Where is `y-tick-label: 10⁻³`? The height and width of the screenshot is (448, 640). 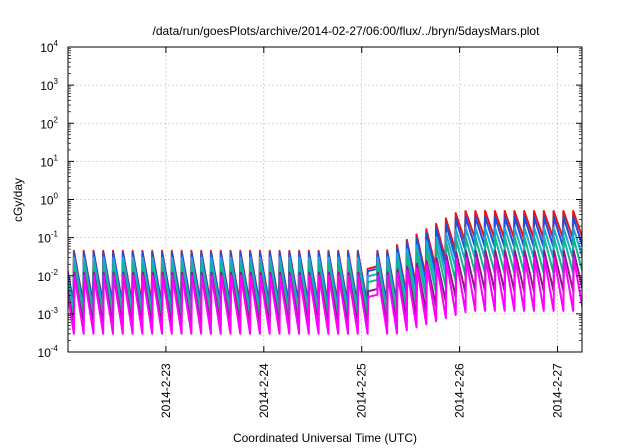 y-tick-label: 10⁻³ is located at coordinates (48, 314).